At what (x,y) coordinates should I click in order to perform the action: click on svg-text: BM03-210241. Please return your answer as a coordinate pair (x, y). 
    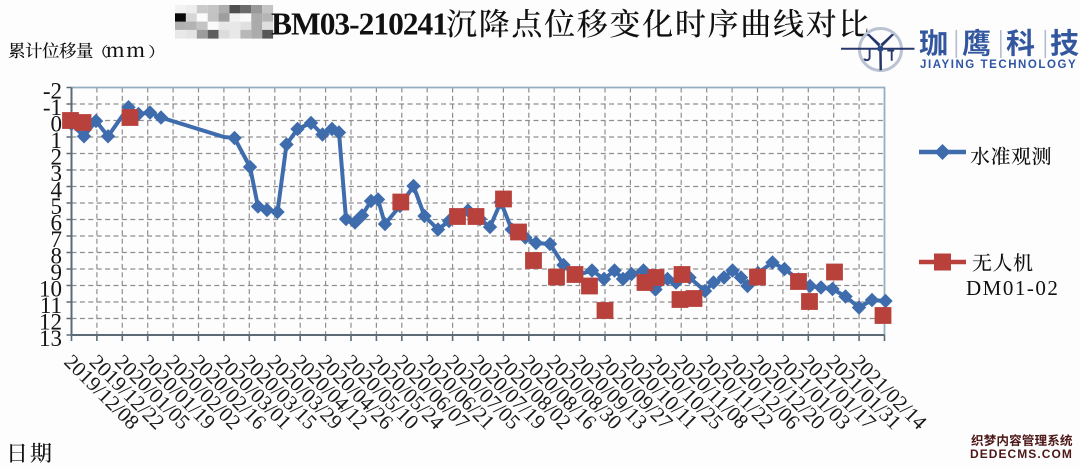
    Looking at the image, I should click on (359, 24).